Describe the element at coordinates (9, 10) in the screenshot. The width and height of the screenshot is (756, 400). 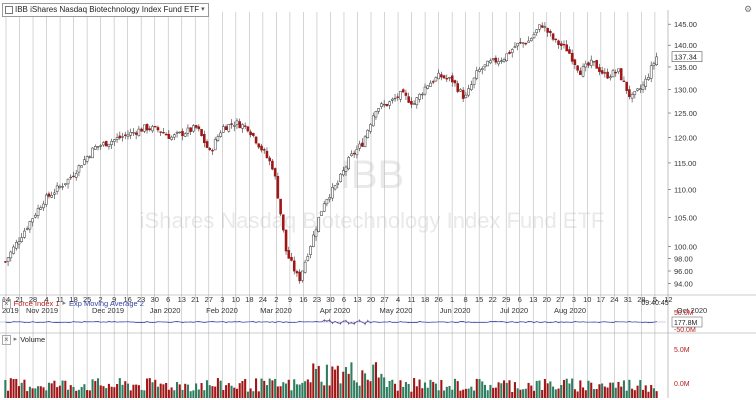
I see `checkbox-icon` at that location.